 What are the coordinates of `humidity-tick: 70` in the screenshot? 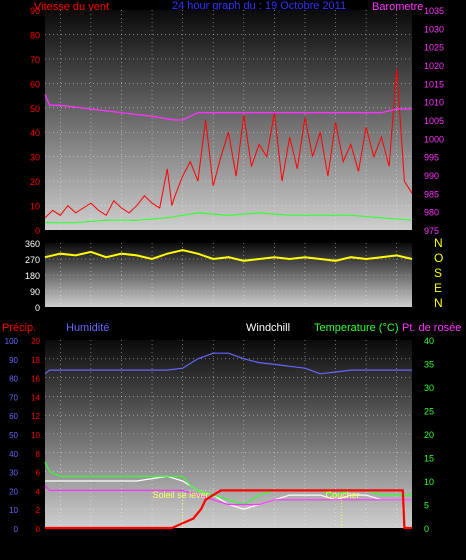 It's located at (13, 397).